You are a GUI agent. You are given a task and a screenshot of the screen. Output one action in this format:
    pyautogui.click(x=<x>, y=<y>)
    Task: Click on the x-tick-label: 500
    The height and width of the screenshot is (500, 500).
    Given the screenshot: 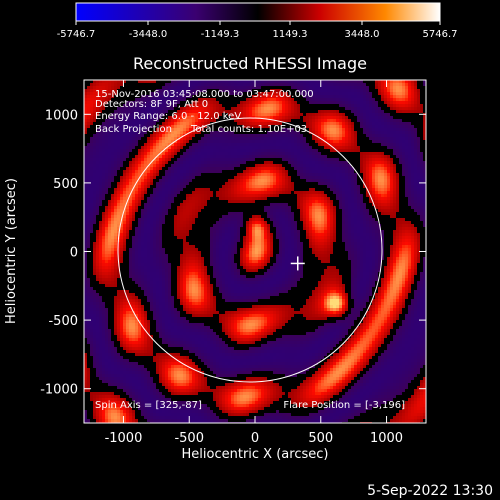 What is the action you would take?
    pyautogui.click(x=320, y=438)
    